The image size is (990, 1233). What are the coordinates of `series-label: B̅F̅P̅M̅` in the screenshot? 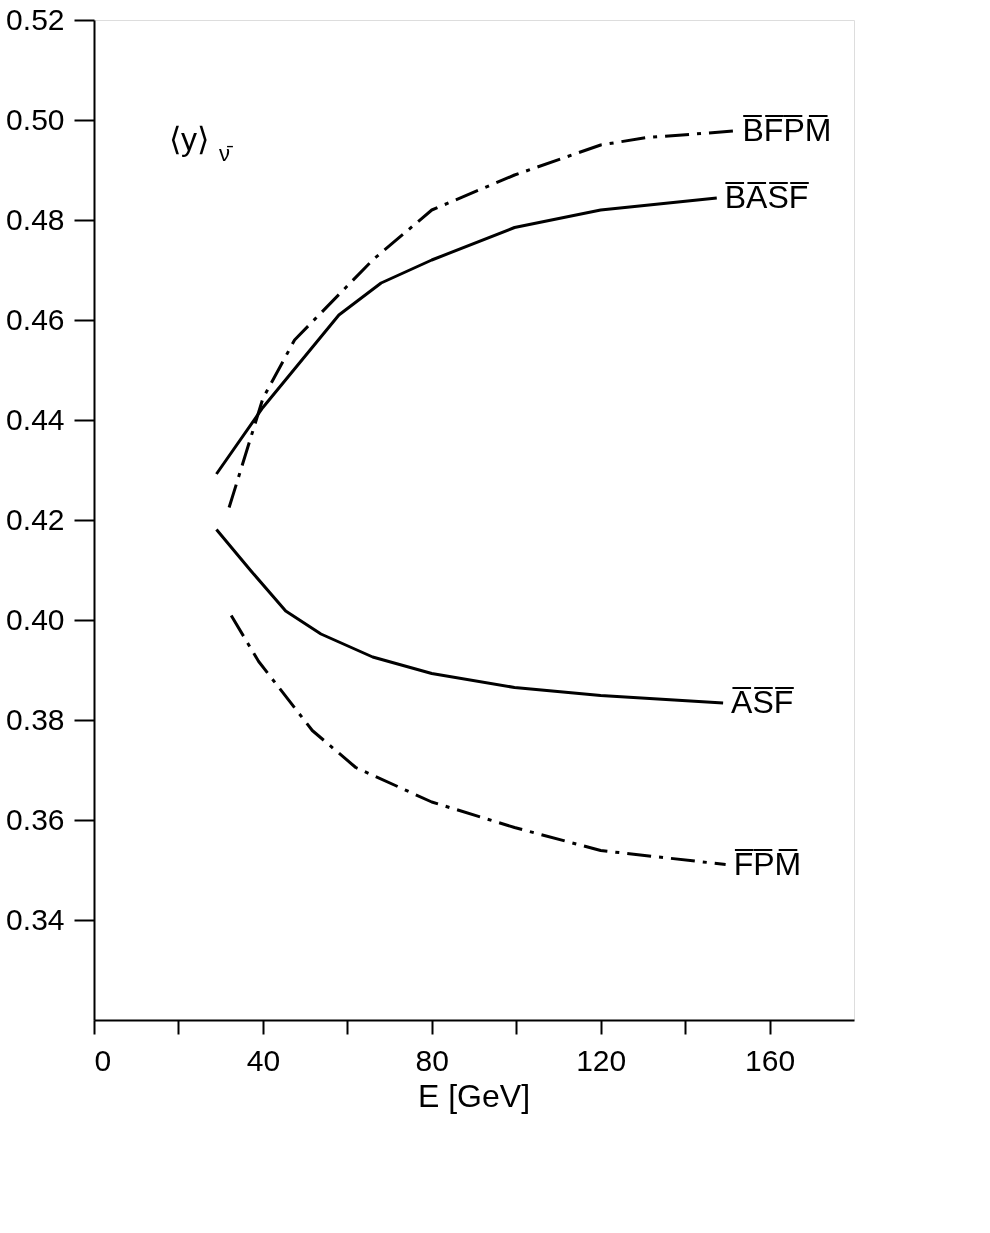 It's located at (787, 130).